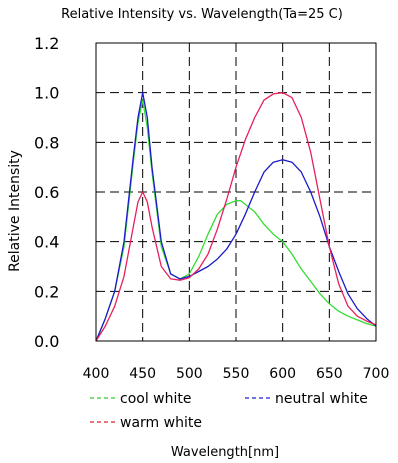  Describe the element at coordinates (96, 374) in the screenshot. I see `x-tick-label: 400` at that location.